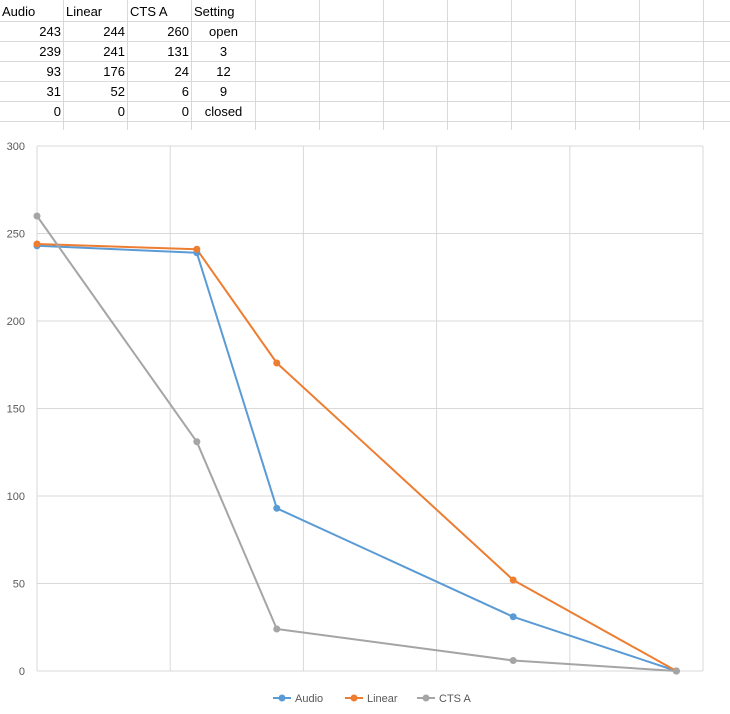 The image size is (730, 714). What do you see at coordinates (178, 31) in the screenshot?
I see `table-cell: 260` at bounding box center [178, 31].